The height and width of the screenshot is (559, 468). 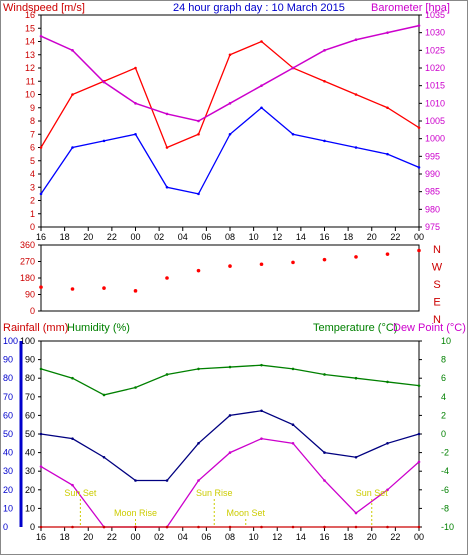 I want to click on annotation-label: Moon Set, so click(x=245, y=513).